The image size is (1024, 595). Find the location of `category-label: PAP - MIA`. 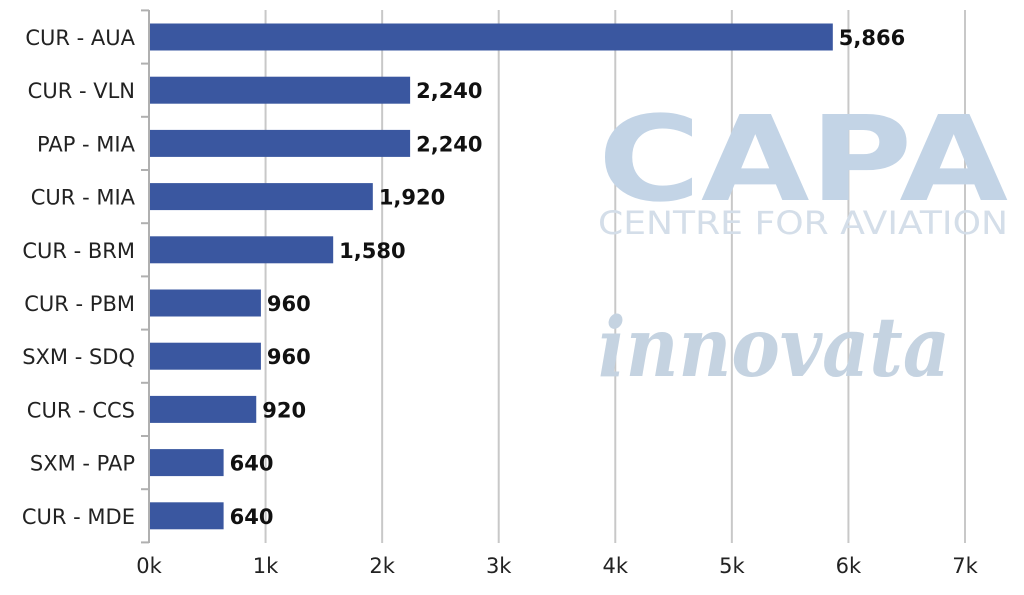

category-label: PAP - MIA is located at coordinates (86, 144).